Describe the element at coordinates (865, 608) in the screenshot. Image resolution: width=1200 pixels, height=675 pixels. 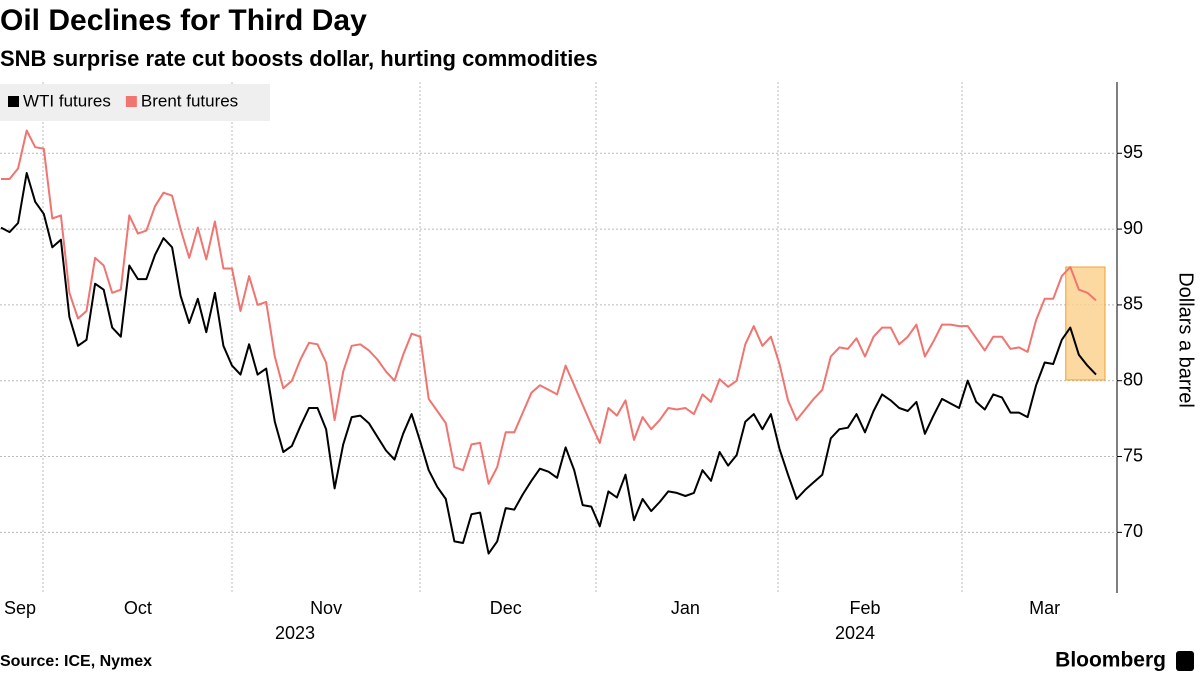
I see `x-tick-label: Feb` at that location.